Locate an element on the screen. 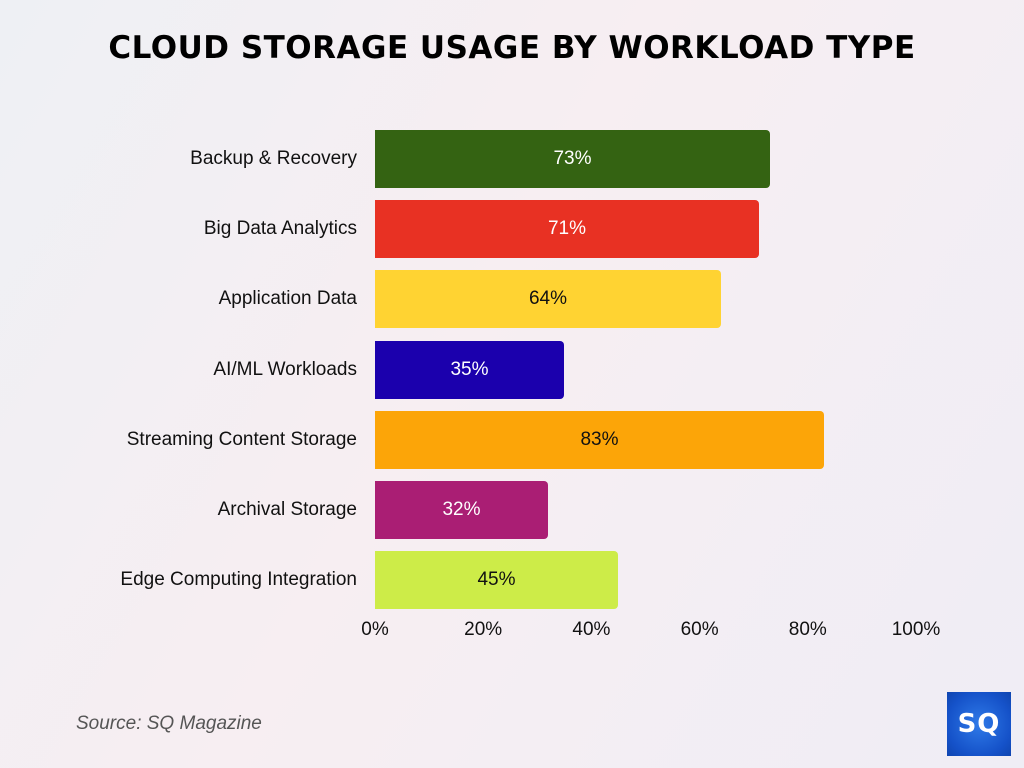  bar-value-label: 83% is located at coordinates (599, 439).